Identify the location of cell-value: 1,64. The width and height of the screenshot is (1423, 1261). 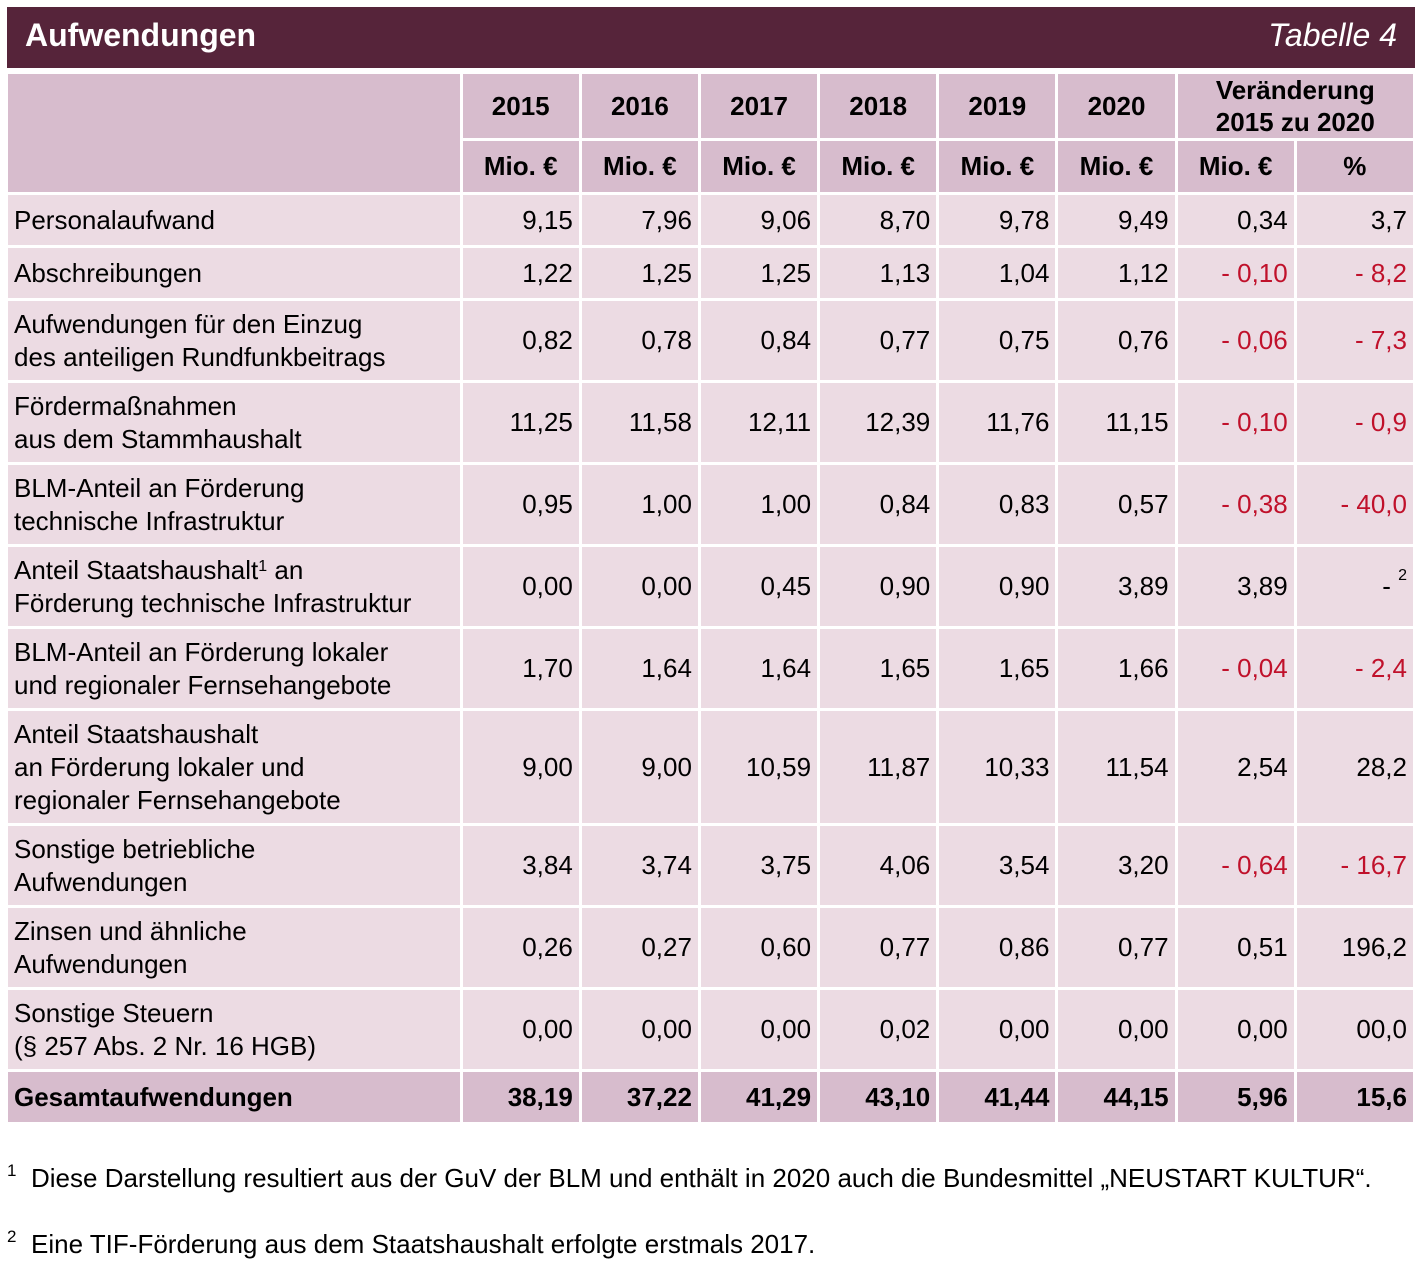
(786, 668).